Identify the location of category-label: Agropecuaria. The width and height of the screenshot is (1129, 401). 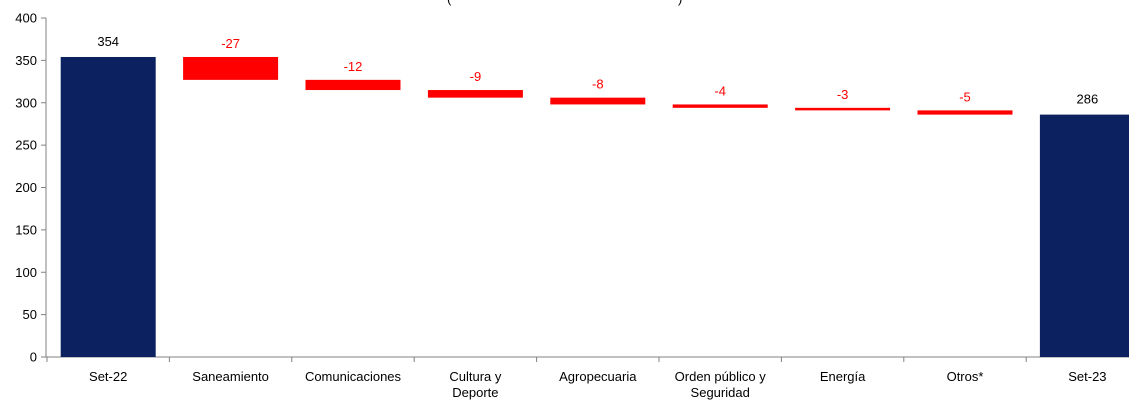
(598, 376).